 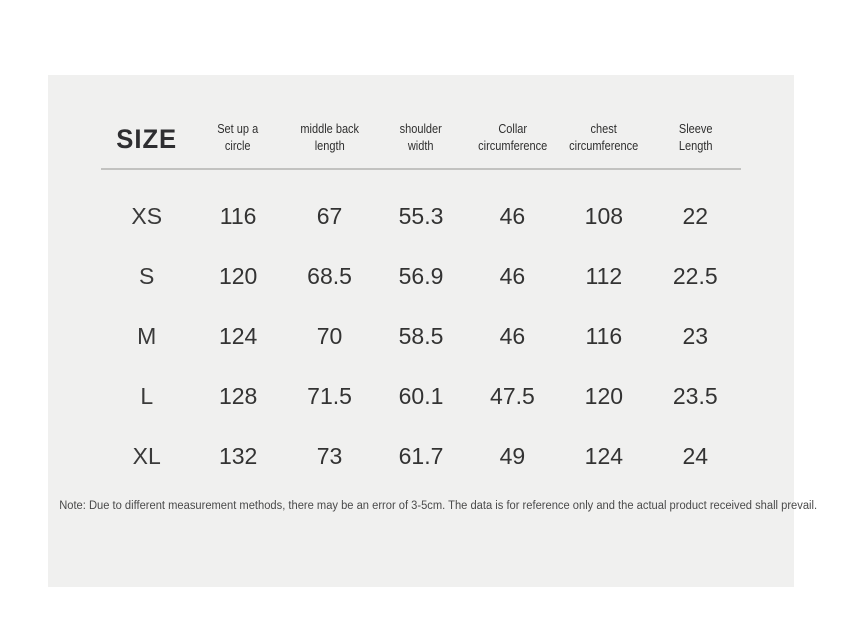 I want to click on value-cell: 58.5, so click(x=421, y=335).